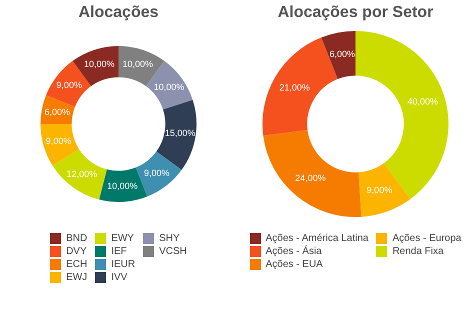 This screenshot has width=474, height=312. I want to click on legend-label: EWJ, so click(77, 277).